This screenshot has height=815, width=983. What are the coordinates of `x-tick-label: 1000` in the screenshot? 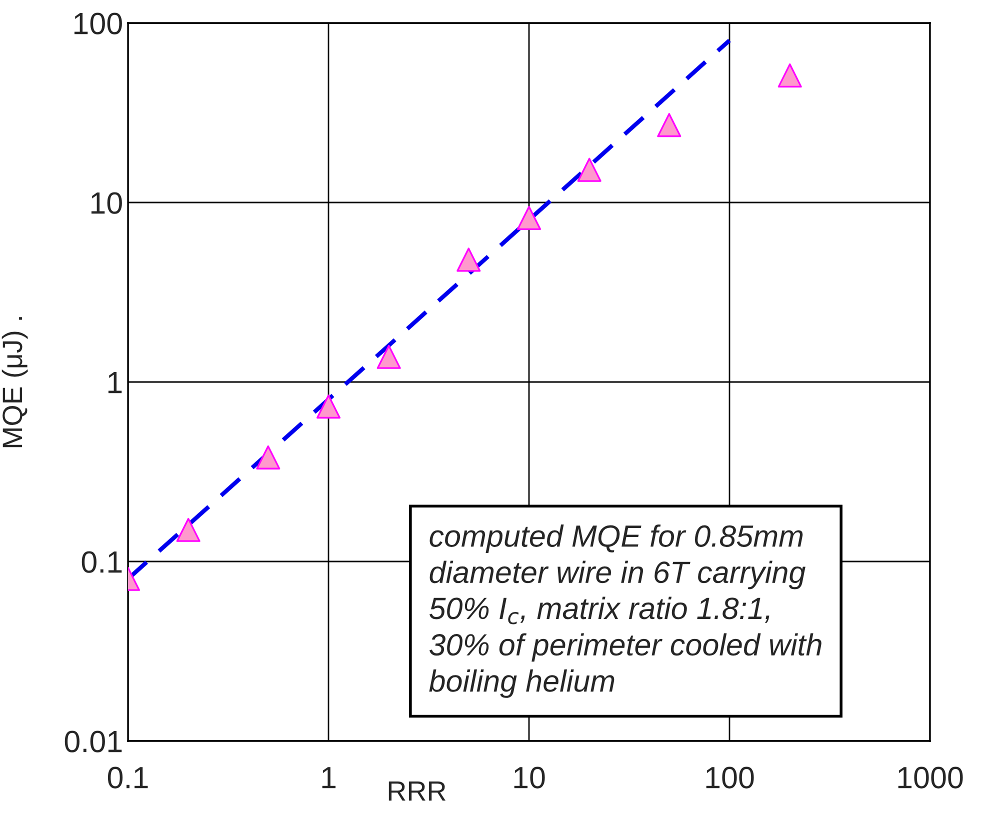 It's located at (930, 777).